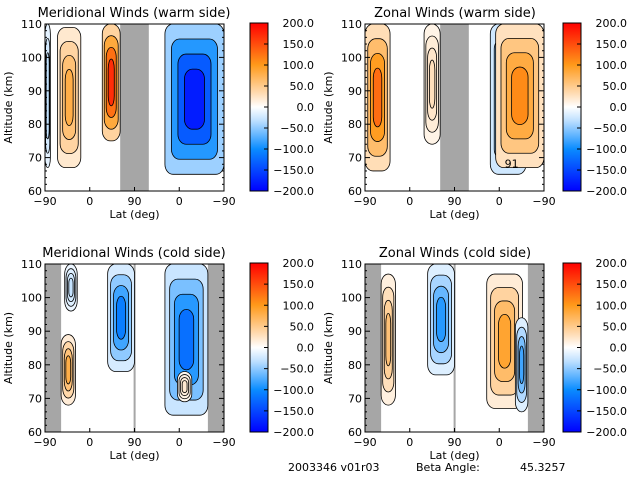 The image size is (640, 480). Describe the element at coordinates (293, 390) in the screenshot. I see `colorbar-tick-label: −100.0` at that location.